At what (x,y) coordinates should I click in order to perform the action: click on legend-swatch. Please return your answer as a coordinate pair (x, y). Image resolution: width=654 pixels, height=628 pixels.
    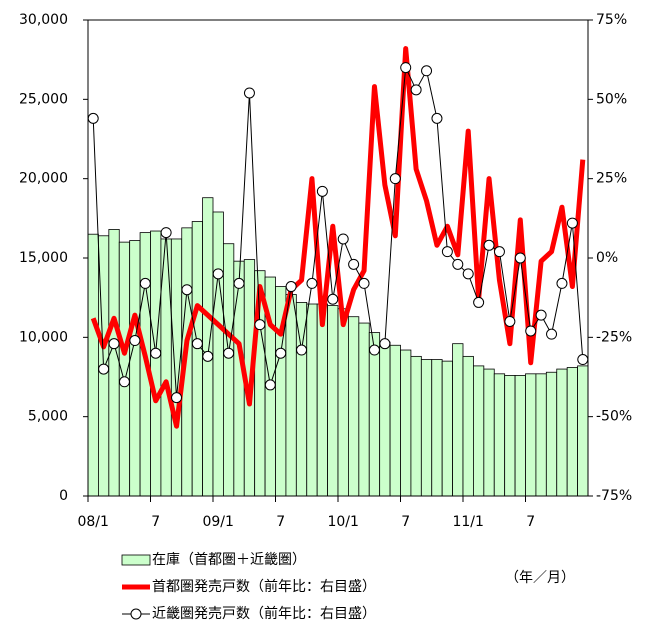
    Looking at the image, I should click on (136, 560).